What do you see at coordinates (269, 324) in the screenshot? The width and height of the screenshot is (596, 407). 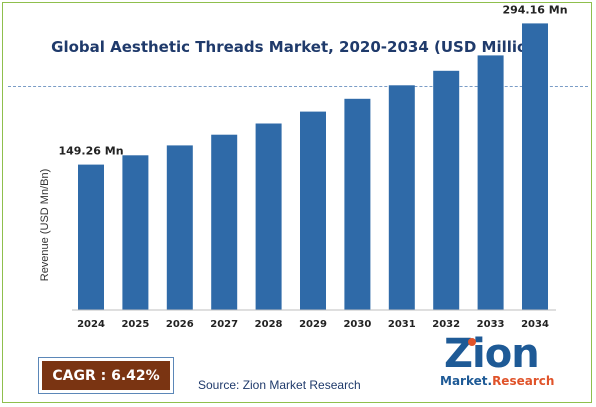 I see `x-tick-2028: 2028` at bounding box center [269, 324].